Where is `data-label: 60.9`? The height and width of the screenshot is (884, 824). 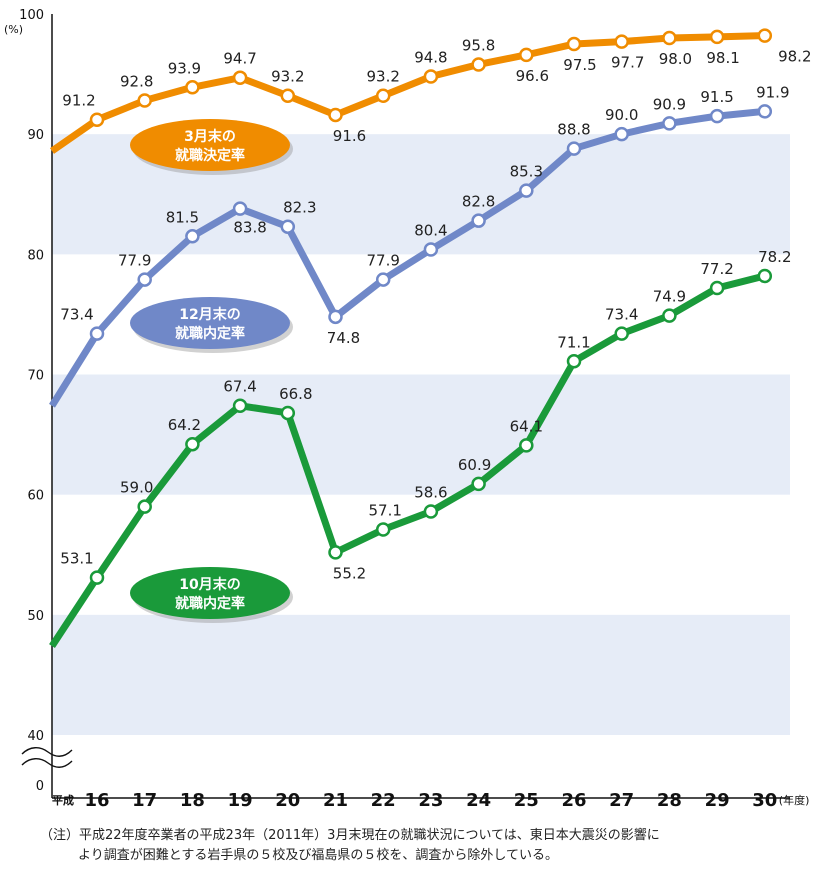
data-label: 60.9 is located at coordinates (474, 465).